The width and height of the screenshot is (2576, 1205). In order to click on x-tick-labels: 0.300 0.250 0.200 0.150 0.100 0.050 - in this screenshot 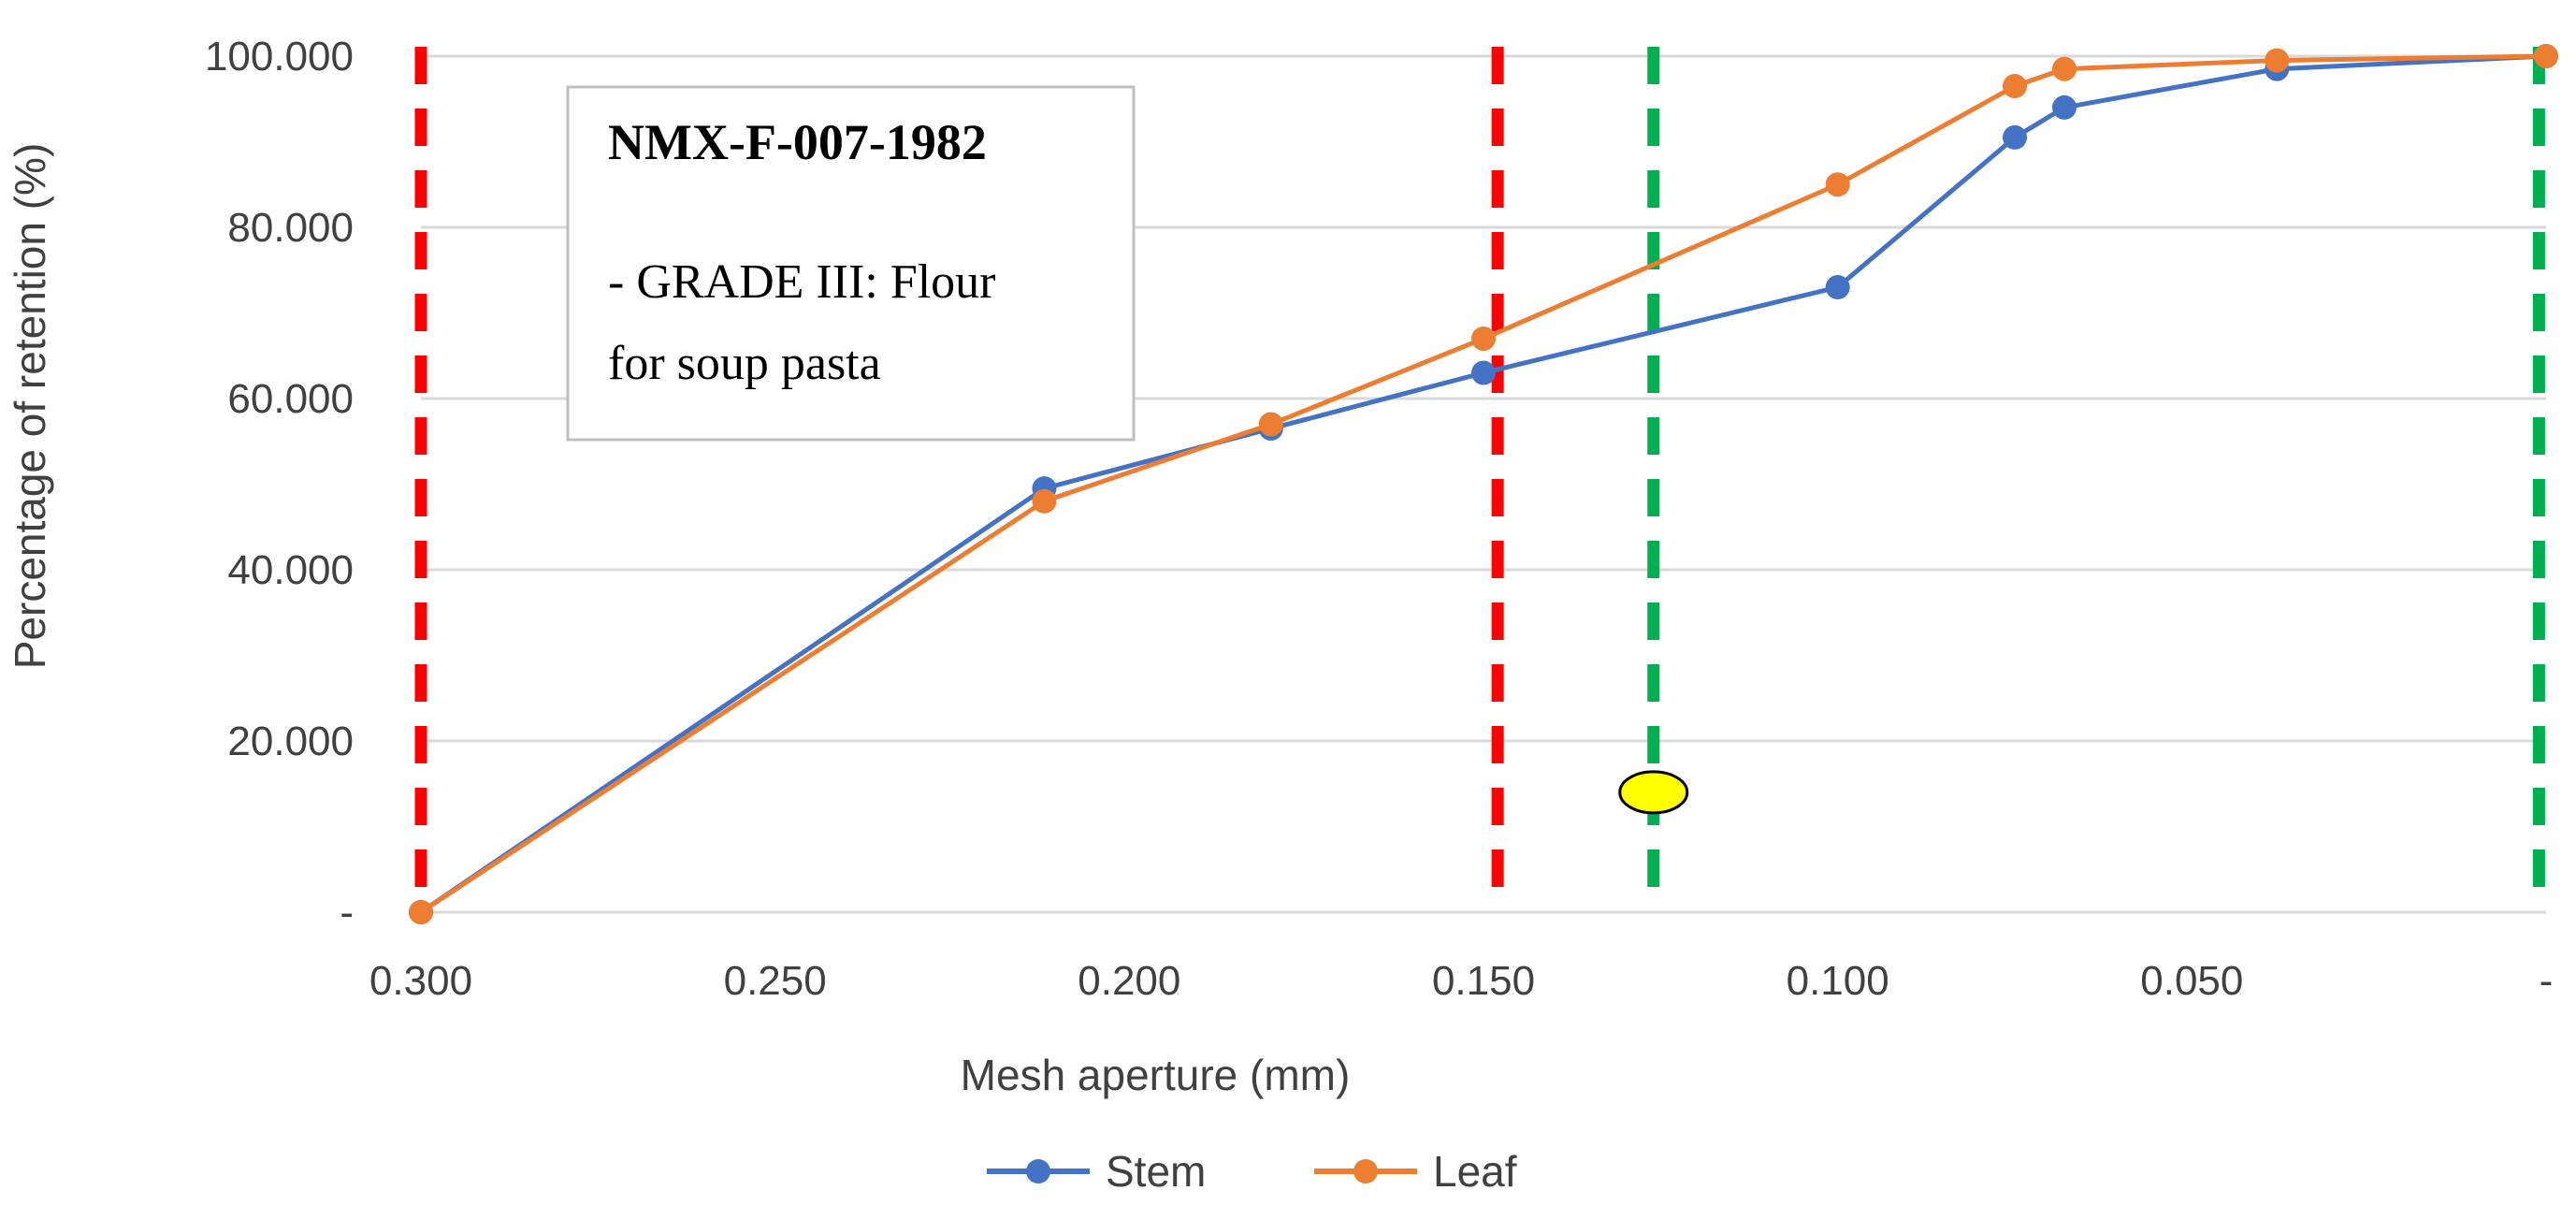, I will do `click(1461, 981)`.